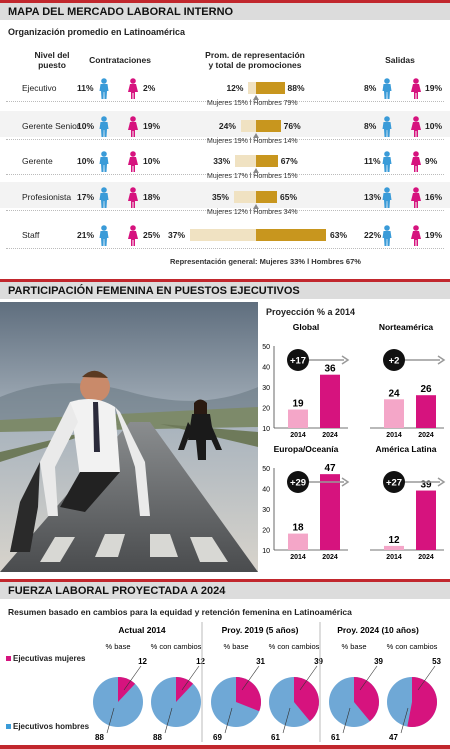 The image size is (450, 749). Describe the element at coordinates (394, 540) in the screenshot. I see `bar-value-label: 12` at that location.